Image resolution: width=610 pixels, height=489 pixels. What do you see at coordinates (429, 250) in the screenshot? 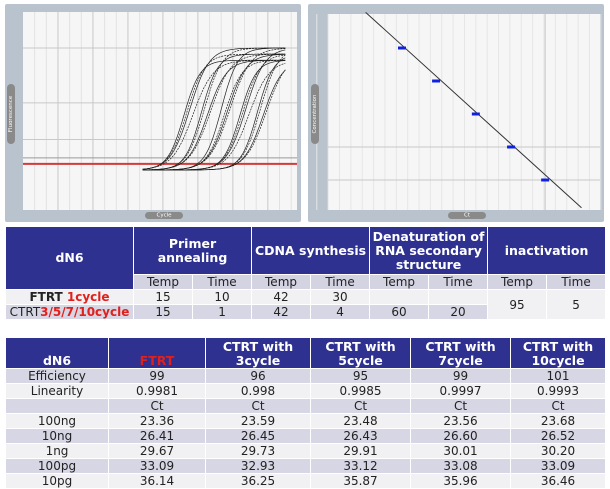
I see `header-denaturation: Denaturation of RNA secondary structure` at bounding box center [429, 250].